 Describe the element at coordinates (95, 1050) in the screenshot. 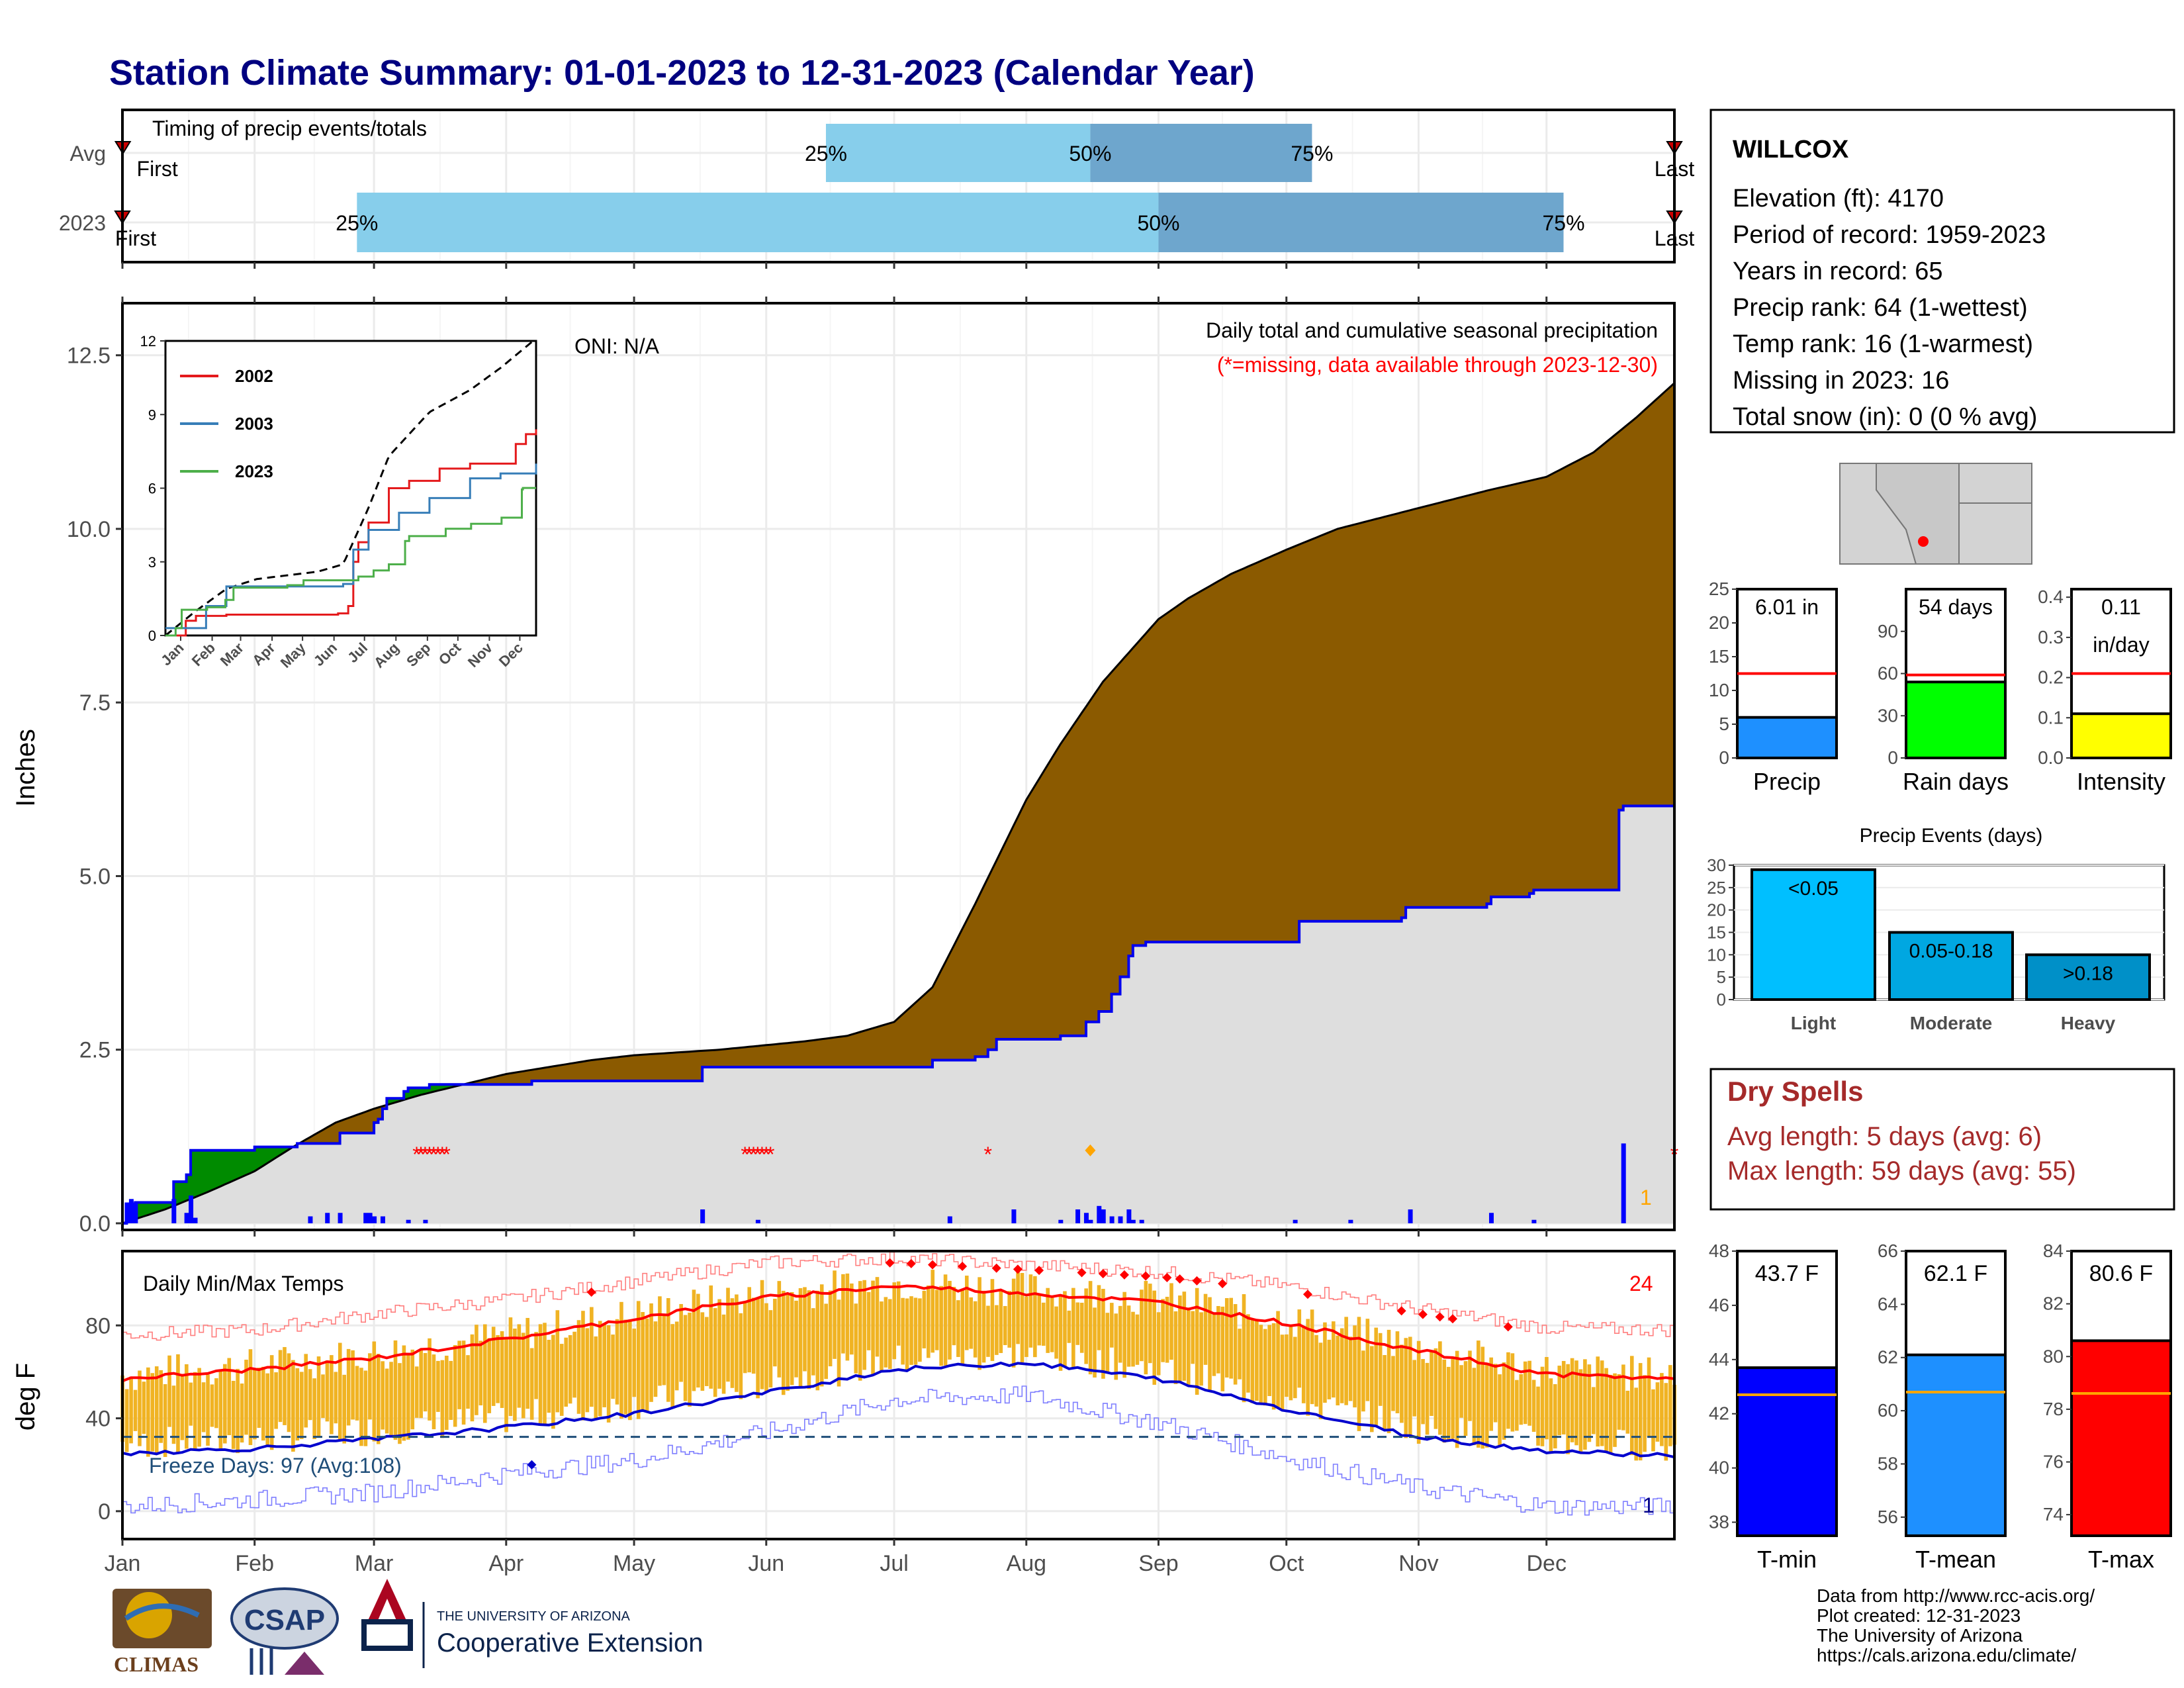

I see `precip-y-tick: 2.5` at that location.